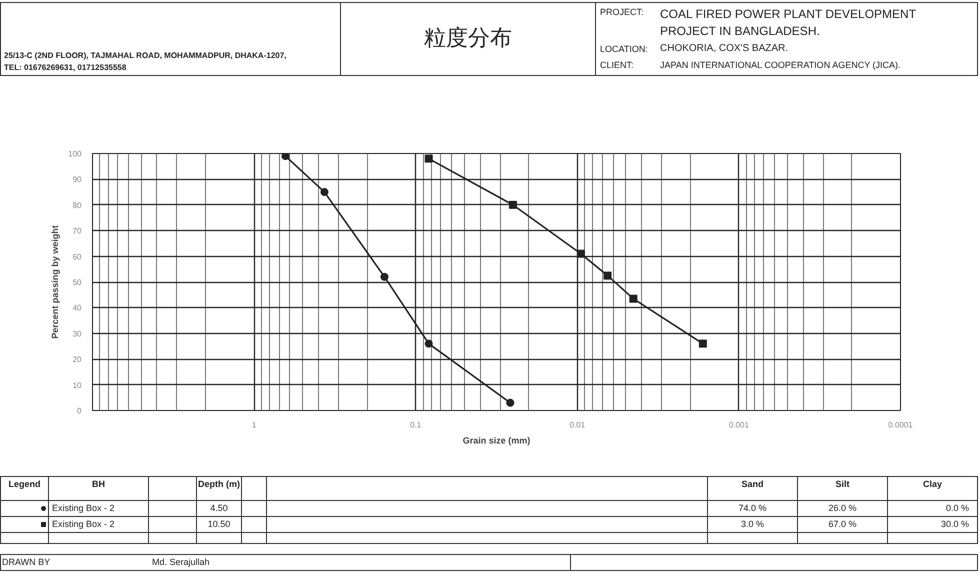  Describe the element at coordinates (75, 154) in the screenshot. I see `y-tick-label: 100` at that location.